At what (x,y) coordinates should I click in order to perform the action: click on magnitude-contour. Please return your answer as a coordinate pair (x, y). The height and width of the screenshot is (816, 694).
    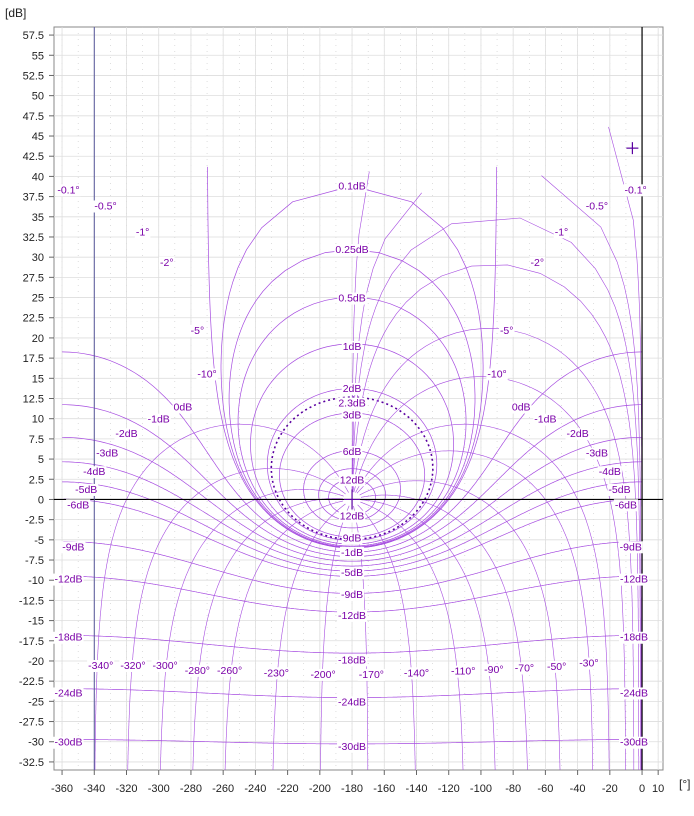
    Looking at the image, I should click on (353, 644).